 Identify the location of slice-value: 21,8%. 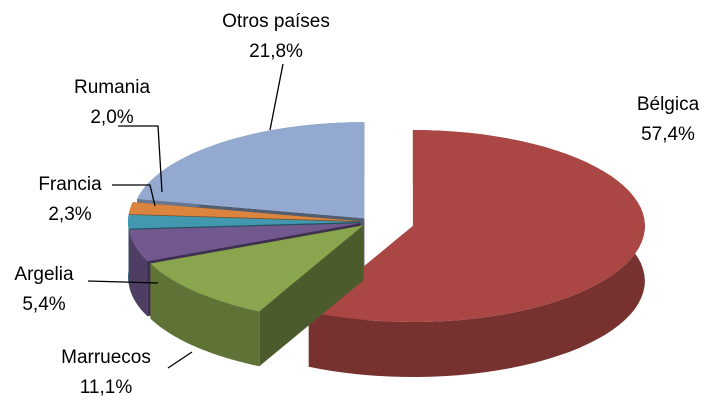
(276, 51).